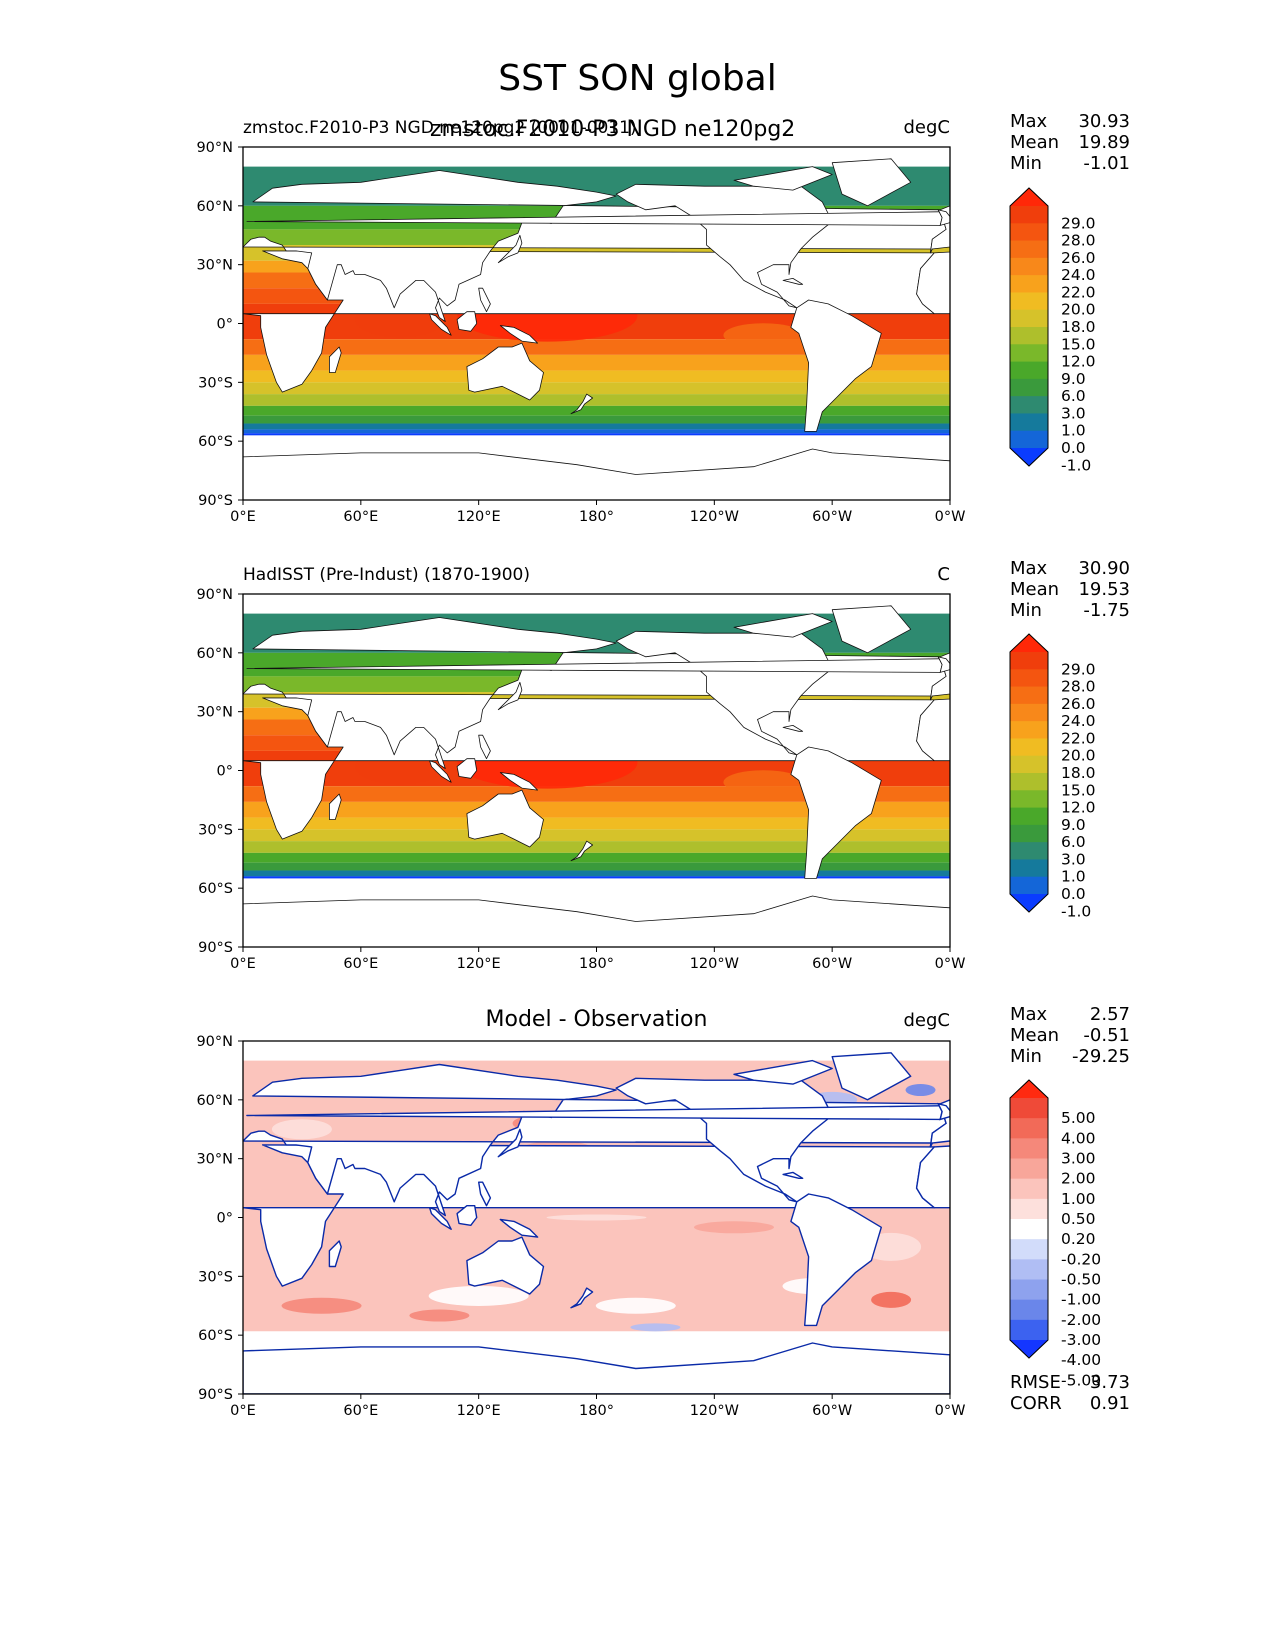 This screenshot has height=1650, width=1275. Describe the element at coordinates (1029, 121) in the screenshot. I see `panel1-max-label: Max` at that location.